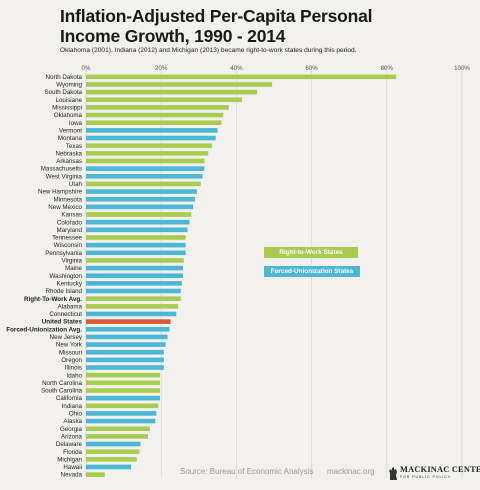 The image size is (480, 490). Describe the element at coordinates (64, 92) in the screenshot. I see `category-label: South Dakota` at that location.